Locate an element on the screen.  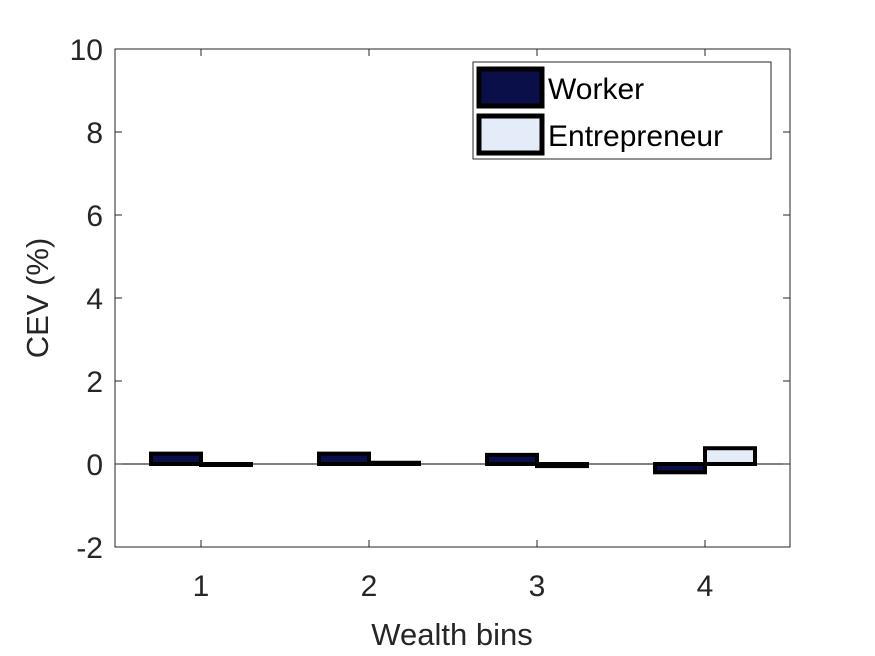
legend-swatch-entrepreneur is located at coordinates (510, 134).